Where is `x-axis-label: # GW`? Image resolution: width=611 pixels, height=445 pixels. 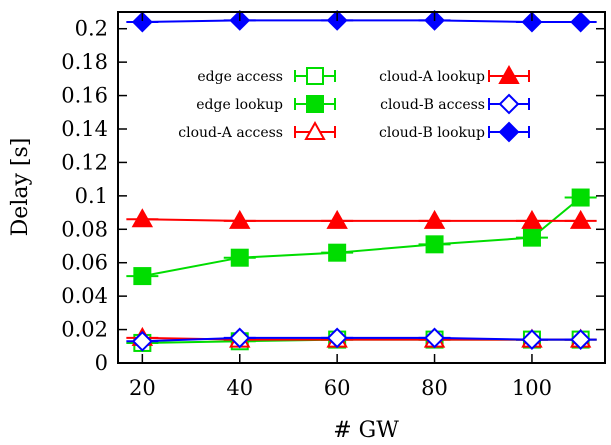 x-axis-label: # GW is located at coordinates (366, 430).